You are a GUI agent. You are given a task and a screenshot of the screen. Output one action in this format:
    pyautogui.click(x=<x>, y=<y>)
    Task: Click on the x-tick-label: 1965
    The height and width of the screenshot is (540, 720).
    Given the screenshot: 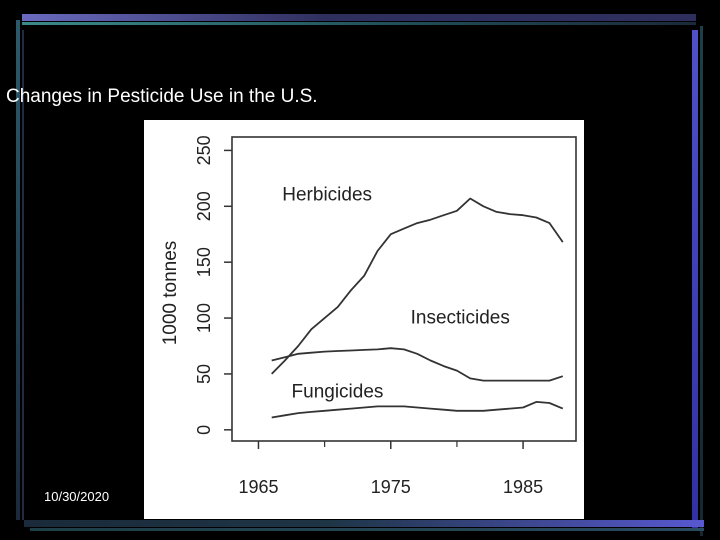 What is the action you would take?
    pyautogui.click(x=258, y=487)
    